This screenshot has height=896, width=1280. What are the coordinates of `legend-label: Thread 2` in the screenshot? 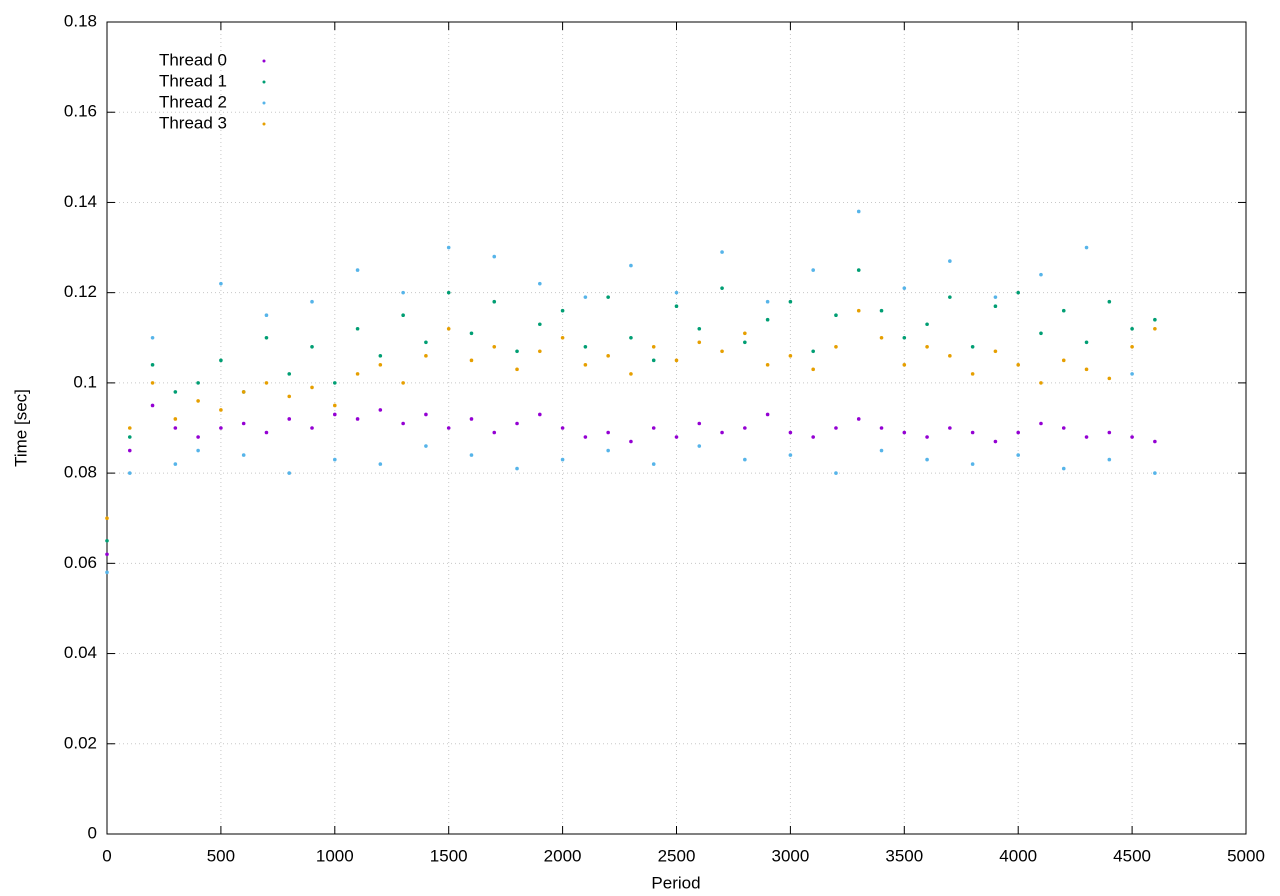 It's located at (193, 101).